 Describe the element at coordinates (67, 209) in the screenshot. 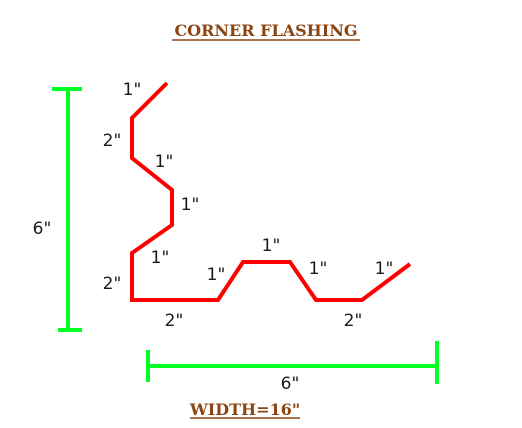

I see `vertical-dimension-line` at that location.